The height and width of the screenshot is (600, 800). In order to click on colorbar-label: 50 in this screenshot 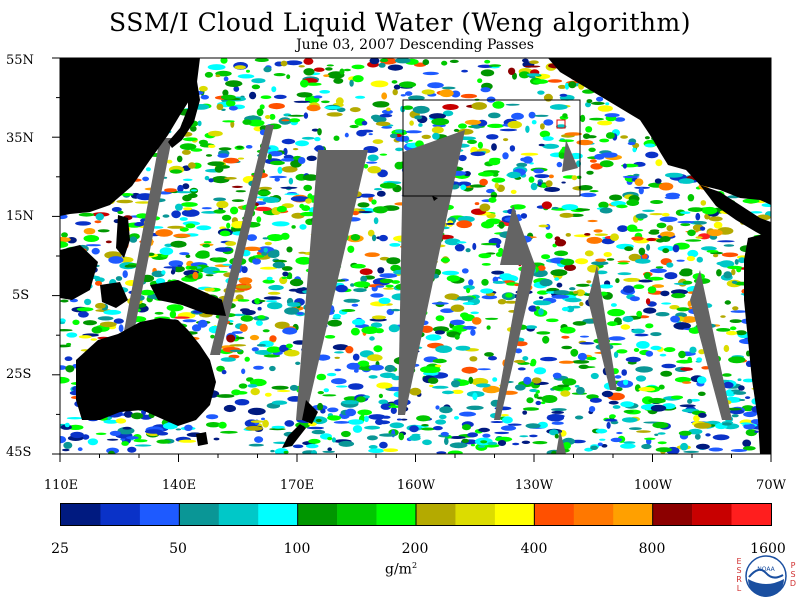, I will do `click(178, 549)`.